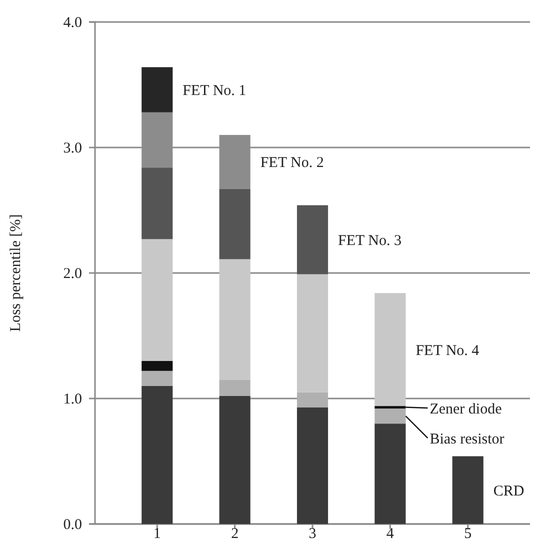  I want to click on y-tick-label: 1.0, so click(72, 399).